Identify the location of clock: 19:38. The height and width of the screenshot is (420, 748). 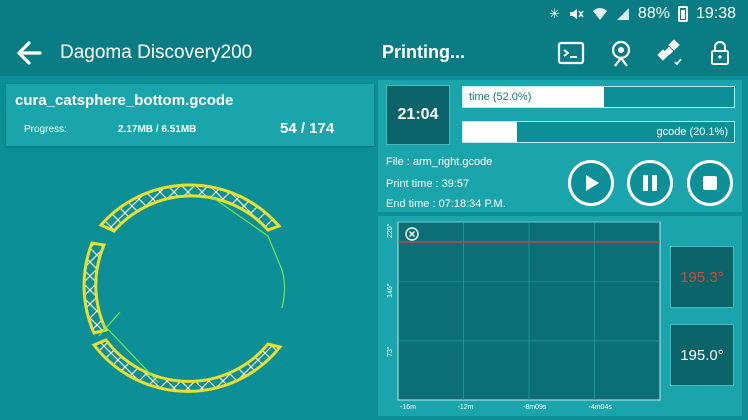
(715, 13).